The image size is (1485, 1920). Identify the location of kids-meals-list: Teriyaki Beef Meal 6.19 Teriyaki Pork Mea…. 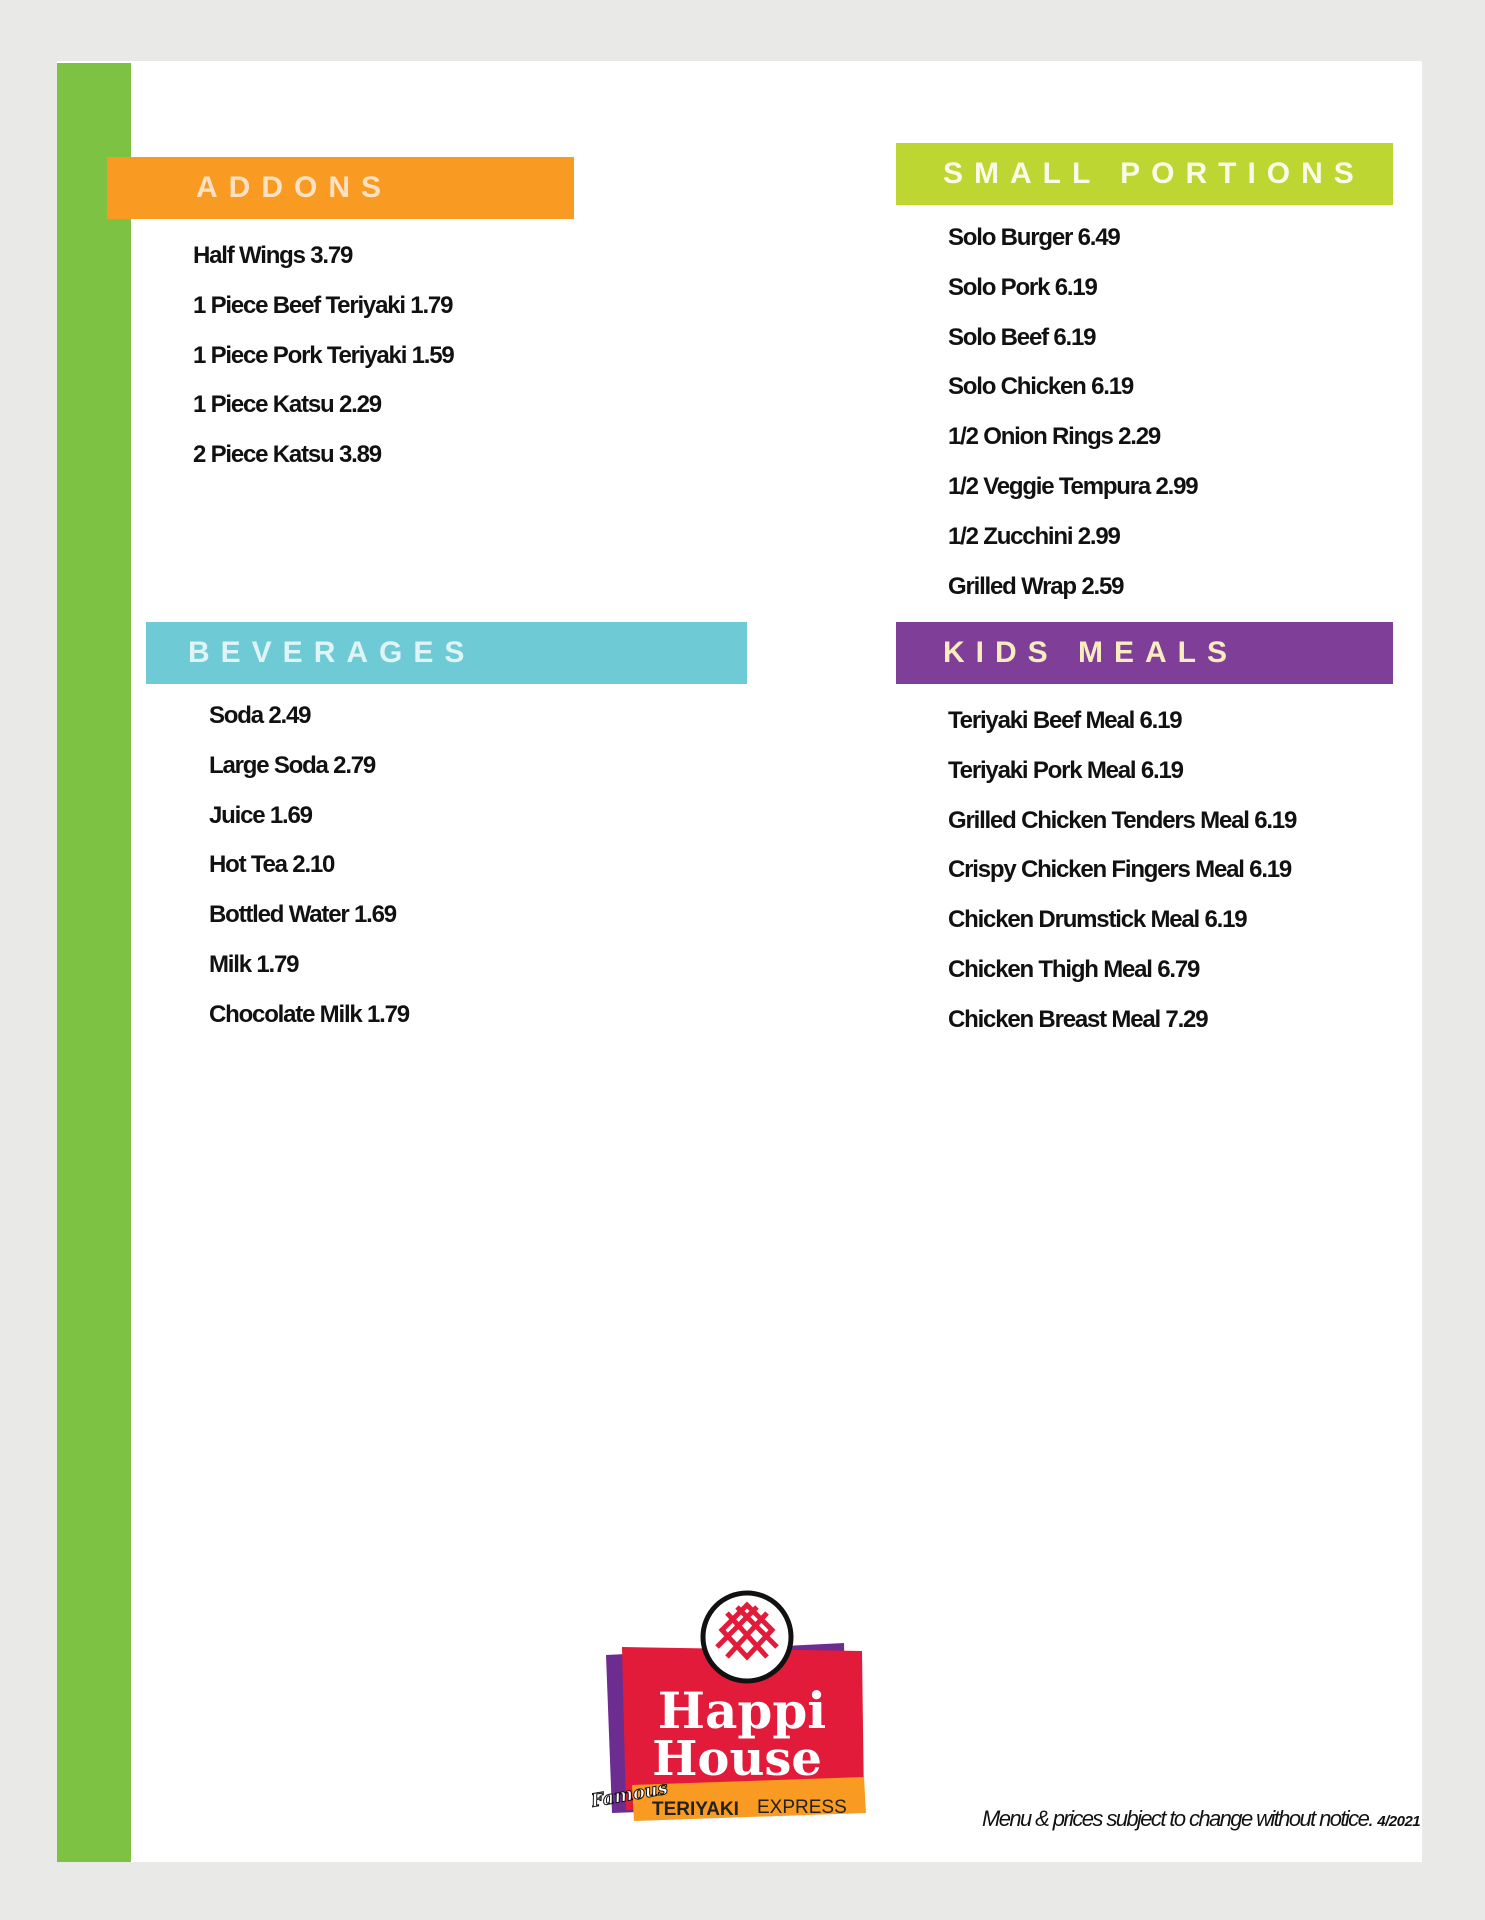
(1122, 870).